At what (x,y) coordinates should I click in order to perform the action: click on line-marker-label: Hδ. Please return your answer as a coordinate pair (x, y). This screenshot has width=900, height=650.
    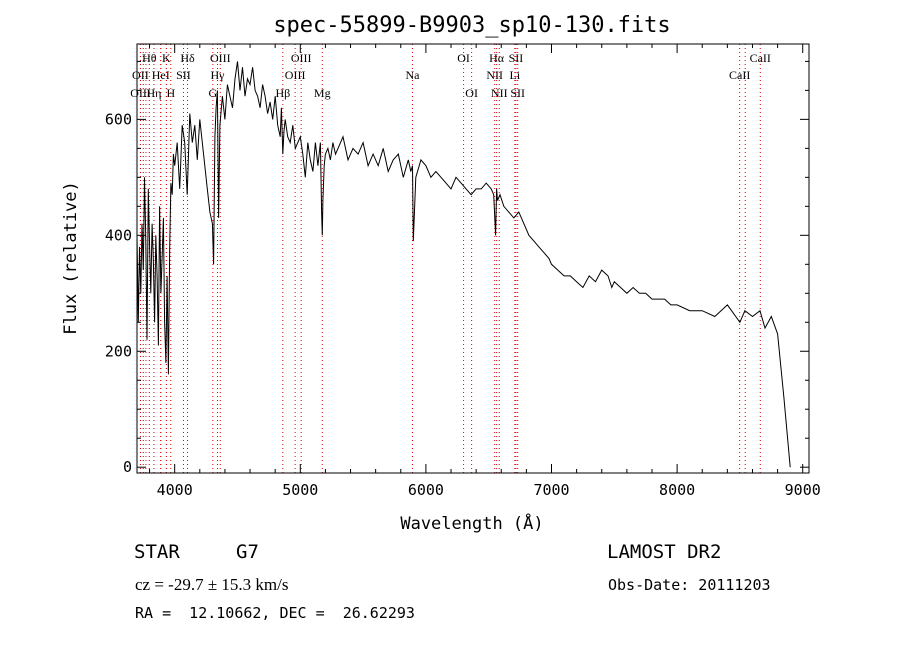
    Looking at the image, I should click on (187, 58).